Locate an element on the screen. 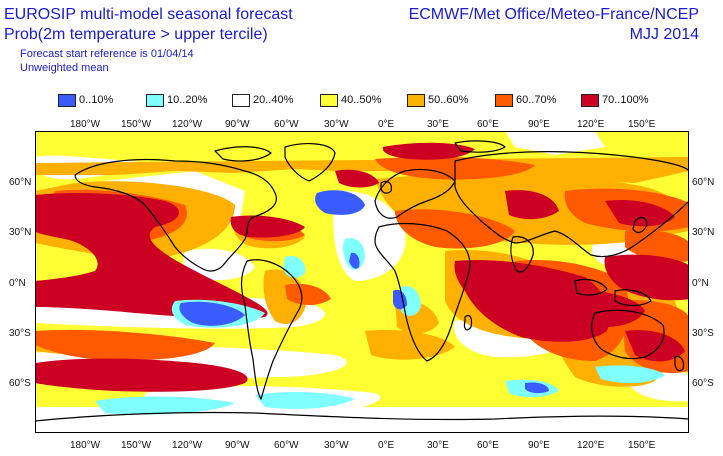  legend-item: 40..50% is located at coordinates (350, 100).